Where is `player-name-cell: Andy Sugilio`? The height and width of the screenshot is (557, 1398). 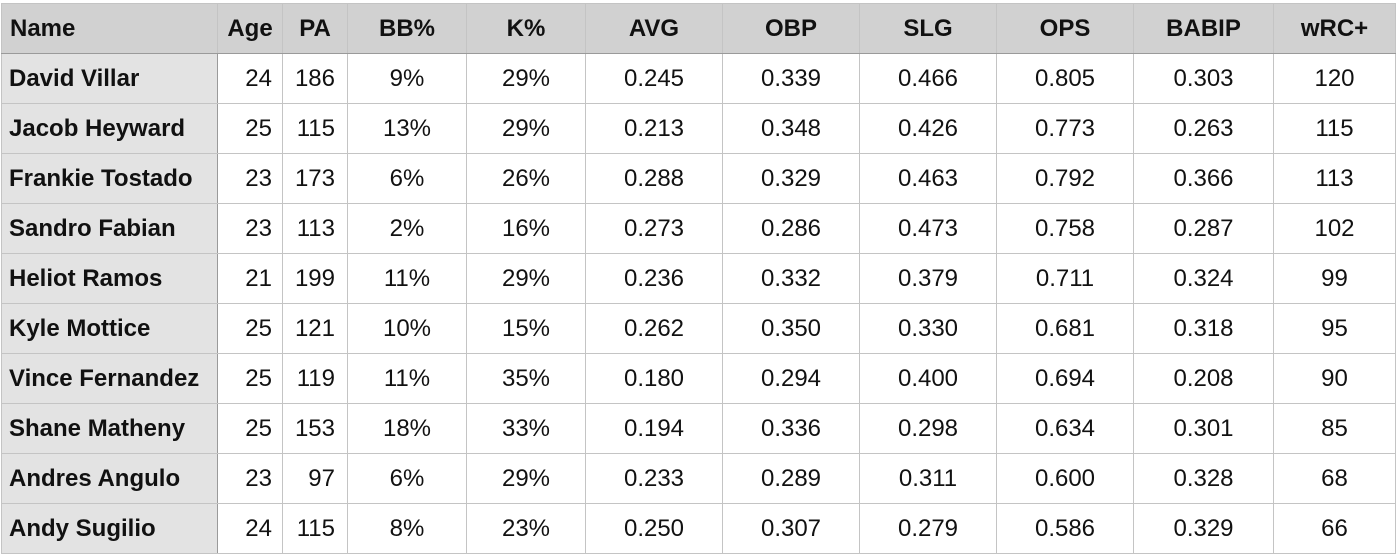
player-name-cell: Andy Sugilio is located at coordinates (109, 528).